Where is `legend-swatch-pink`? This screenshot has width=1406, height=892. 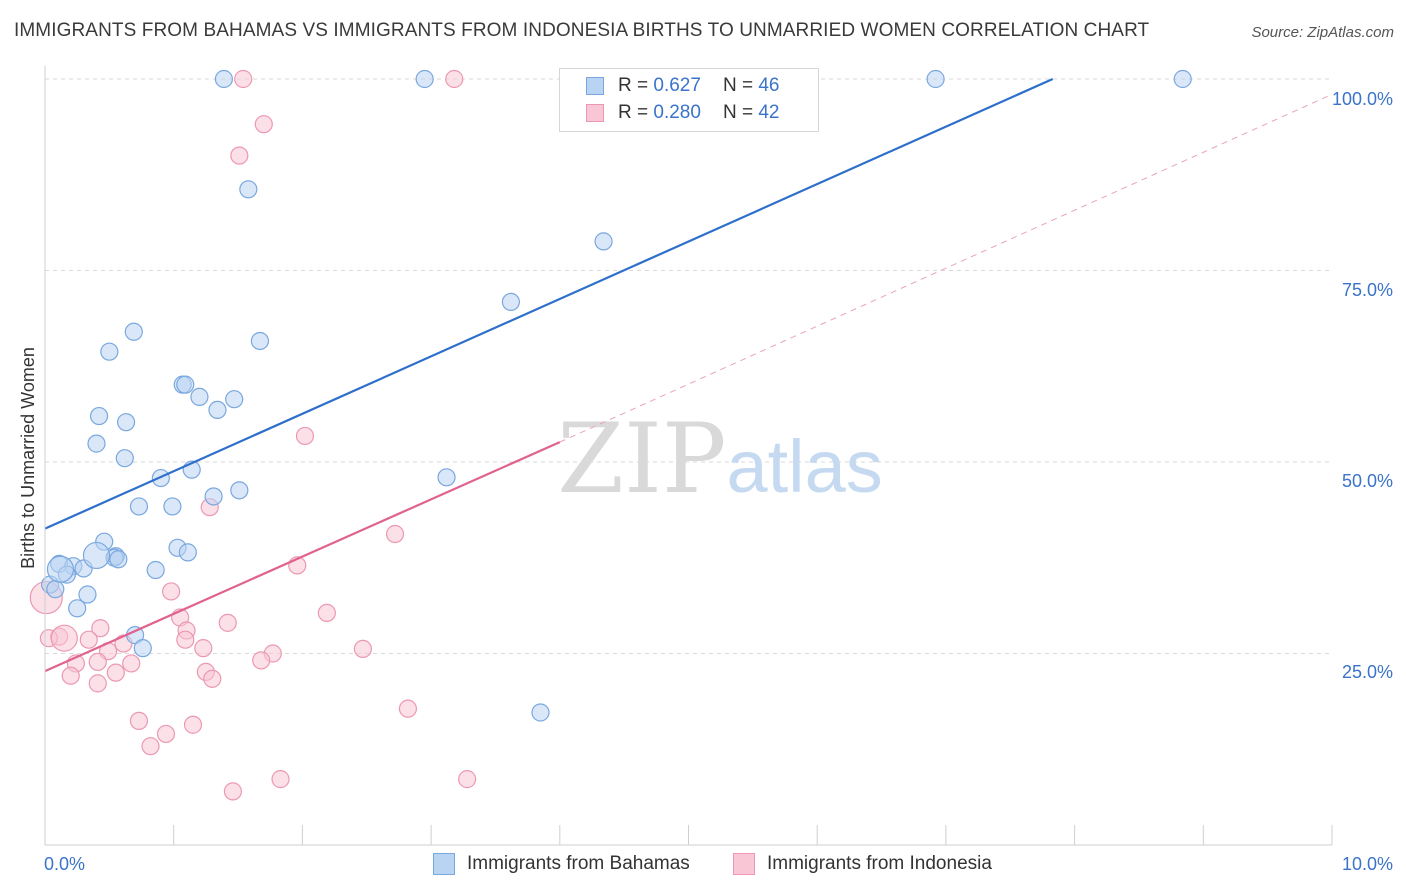
legend-swatch-pink is located at coordinates (595, 113).